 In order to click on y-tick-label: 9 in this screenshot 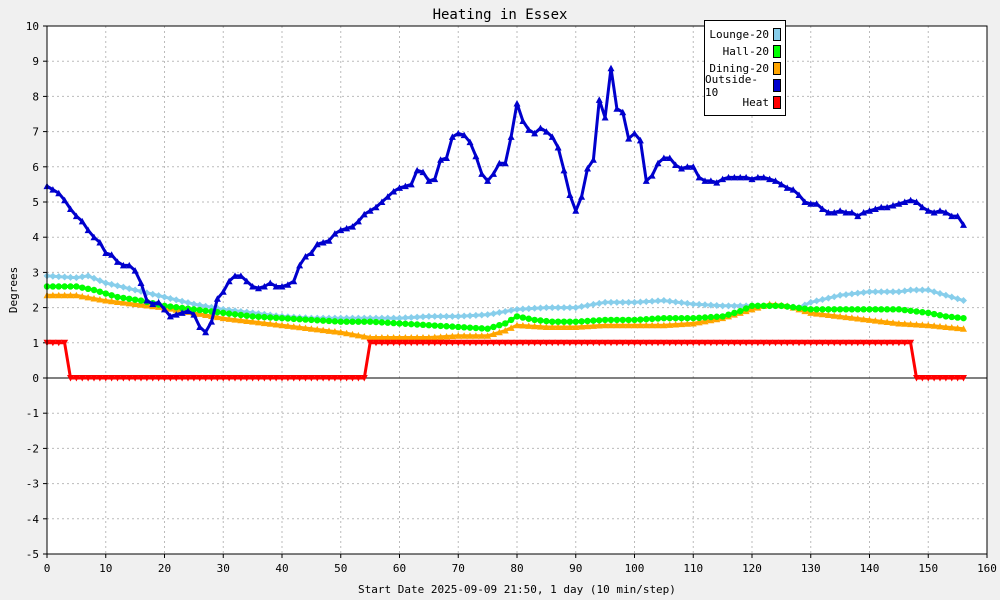, I will do `click(35, 61)`.